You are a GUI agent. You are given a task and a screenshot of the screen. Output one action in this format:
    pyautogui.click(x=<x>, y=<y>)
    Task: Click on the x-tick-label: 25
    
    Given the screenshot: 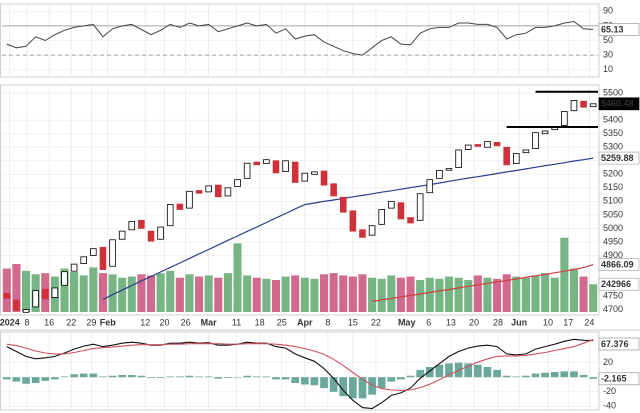 What is the action you would take?
    pyautogui.click(x=282, y=322)
    